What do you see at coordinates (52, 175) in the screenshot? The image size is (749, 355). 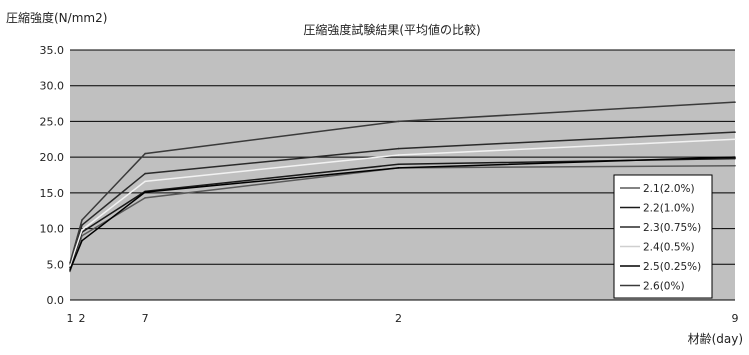 I see `y-axis-ticks: 0.0 5.0 10.0 15.0 20.0 25.0 30.0 35.0` at bounding box center [52, 175].